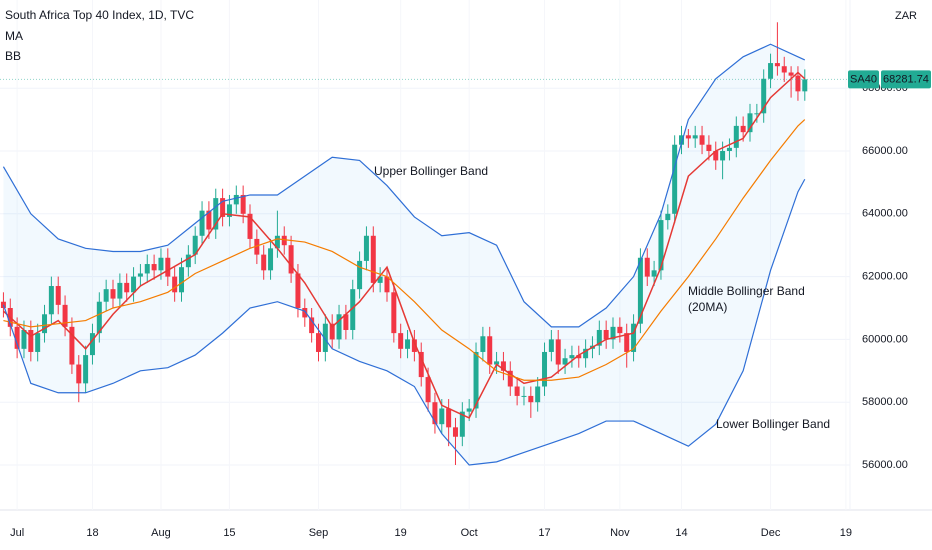  I want to click on indicator-label: MA, so click(14, 36).